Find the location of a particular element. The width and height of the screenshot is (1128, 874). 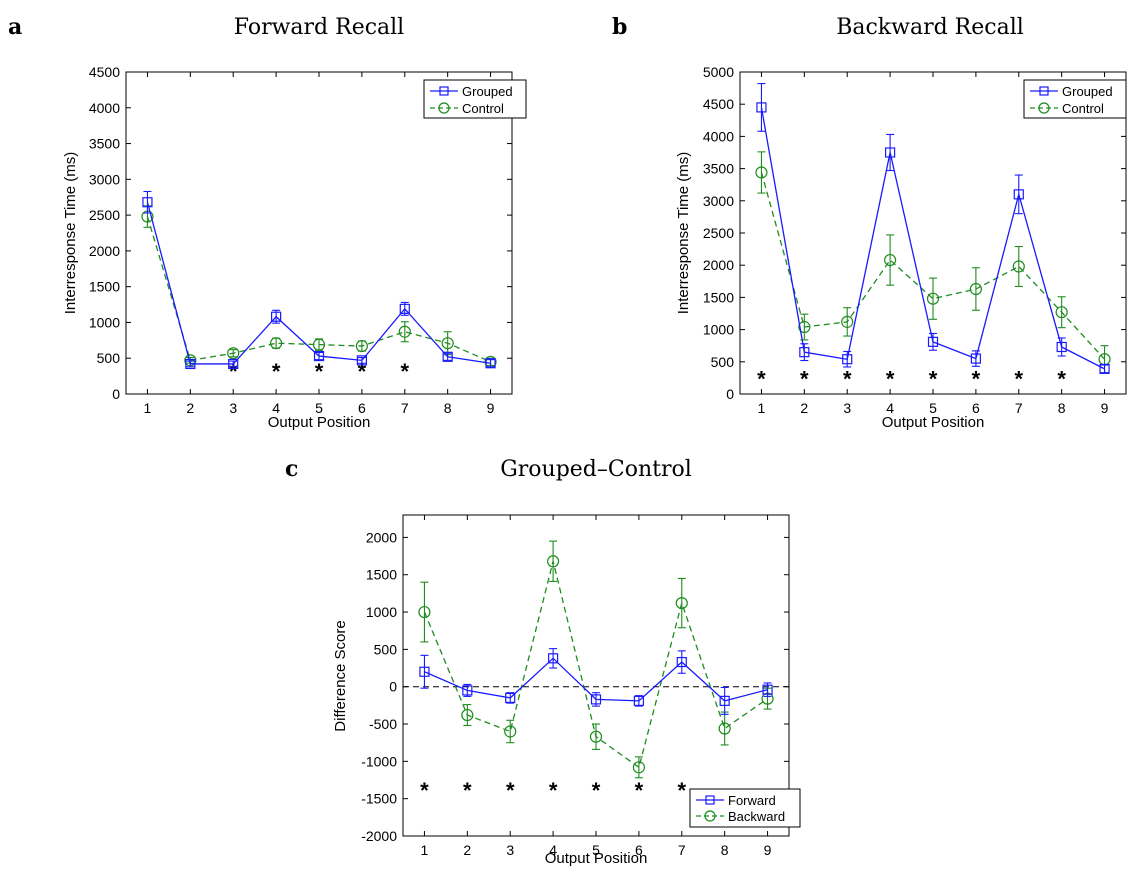

panel-c-xtick-label: 9 is located at coordinates (768, 850).